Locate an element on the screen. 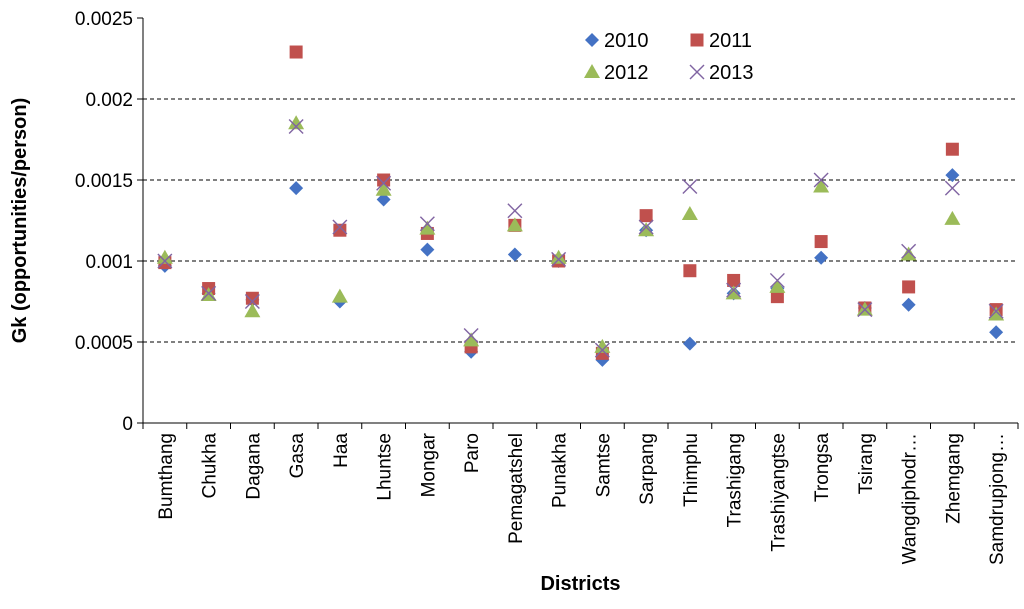  x-tick-label: Chukha is located at coordinates (210, 466).